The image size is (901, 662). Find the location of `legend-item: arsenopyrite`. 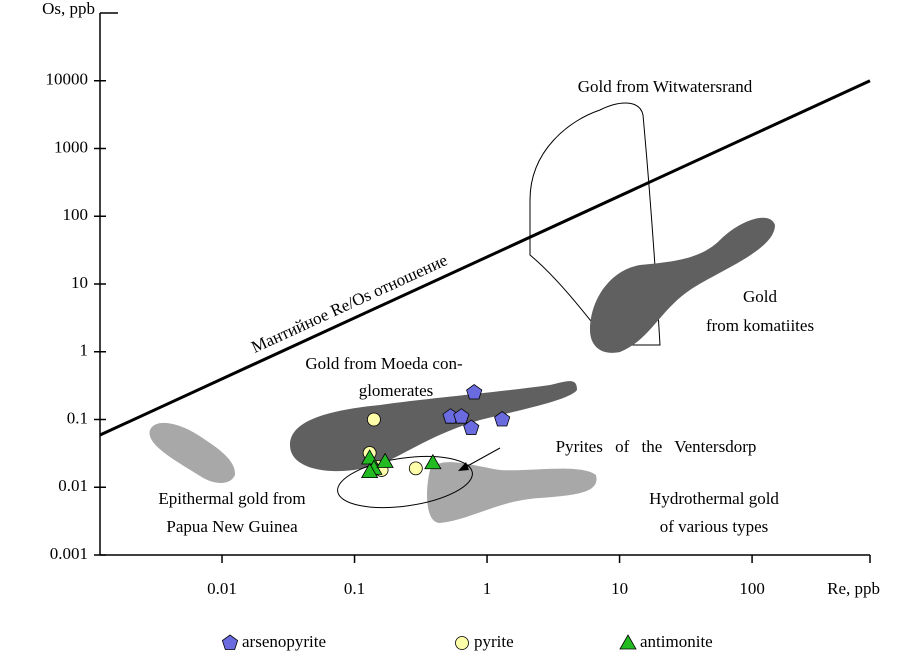

legend-item: arsenopyrite is located at coordinates (273, 641).